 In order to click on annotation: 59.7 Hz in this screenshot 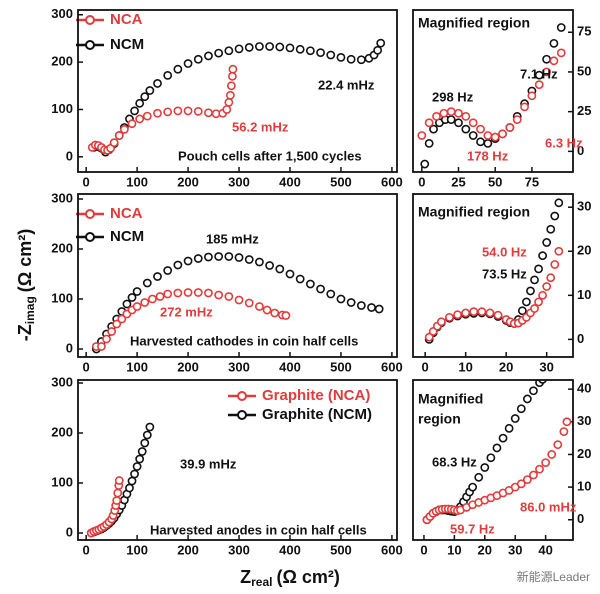, I will do `click(472, 528)`.